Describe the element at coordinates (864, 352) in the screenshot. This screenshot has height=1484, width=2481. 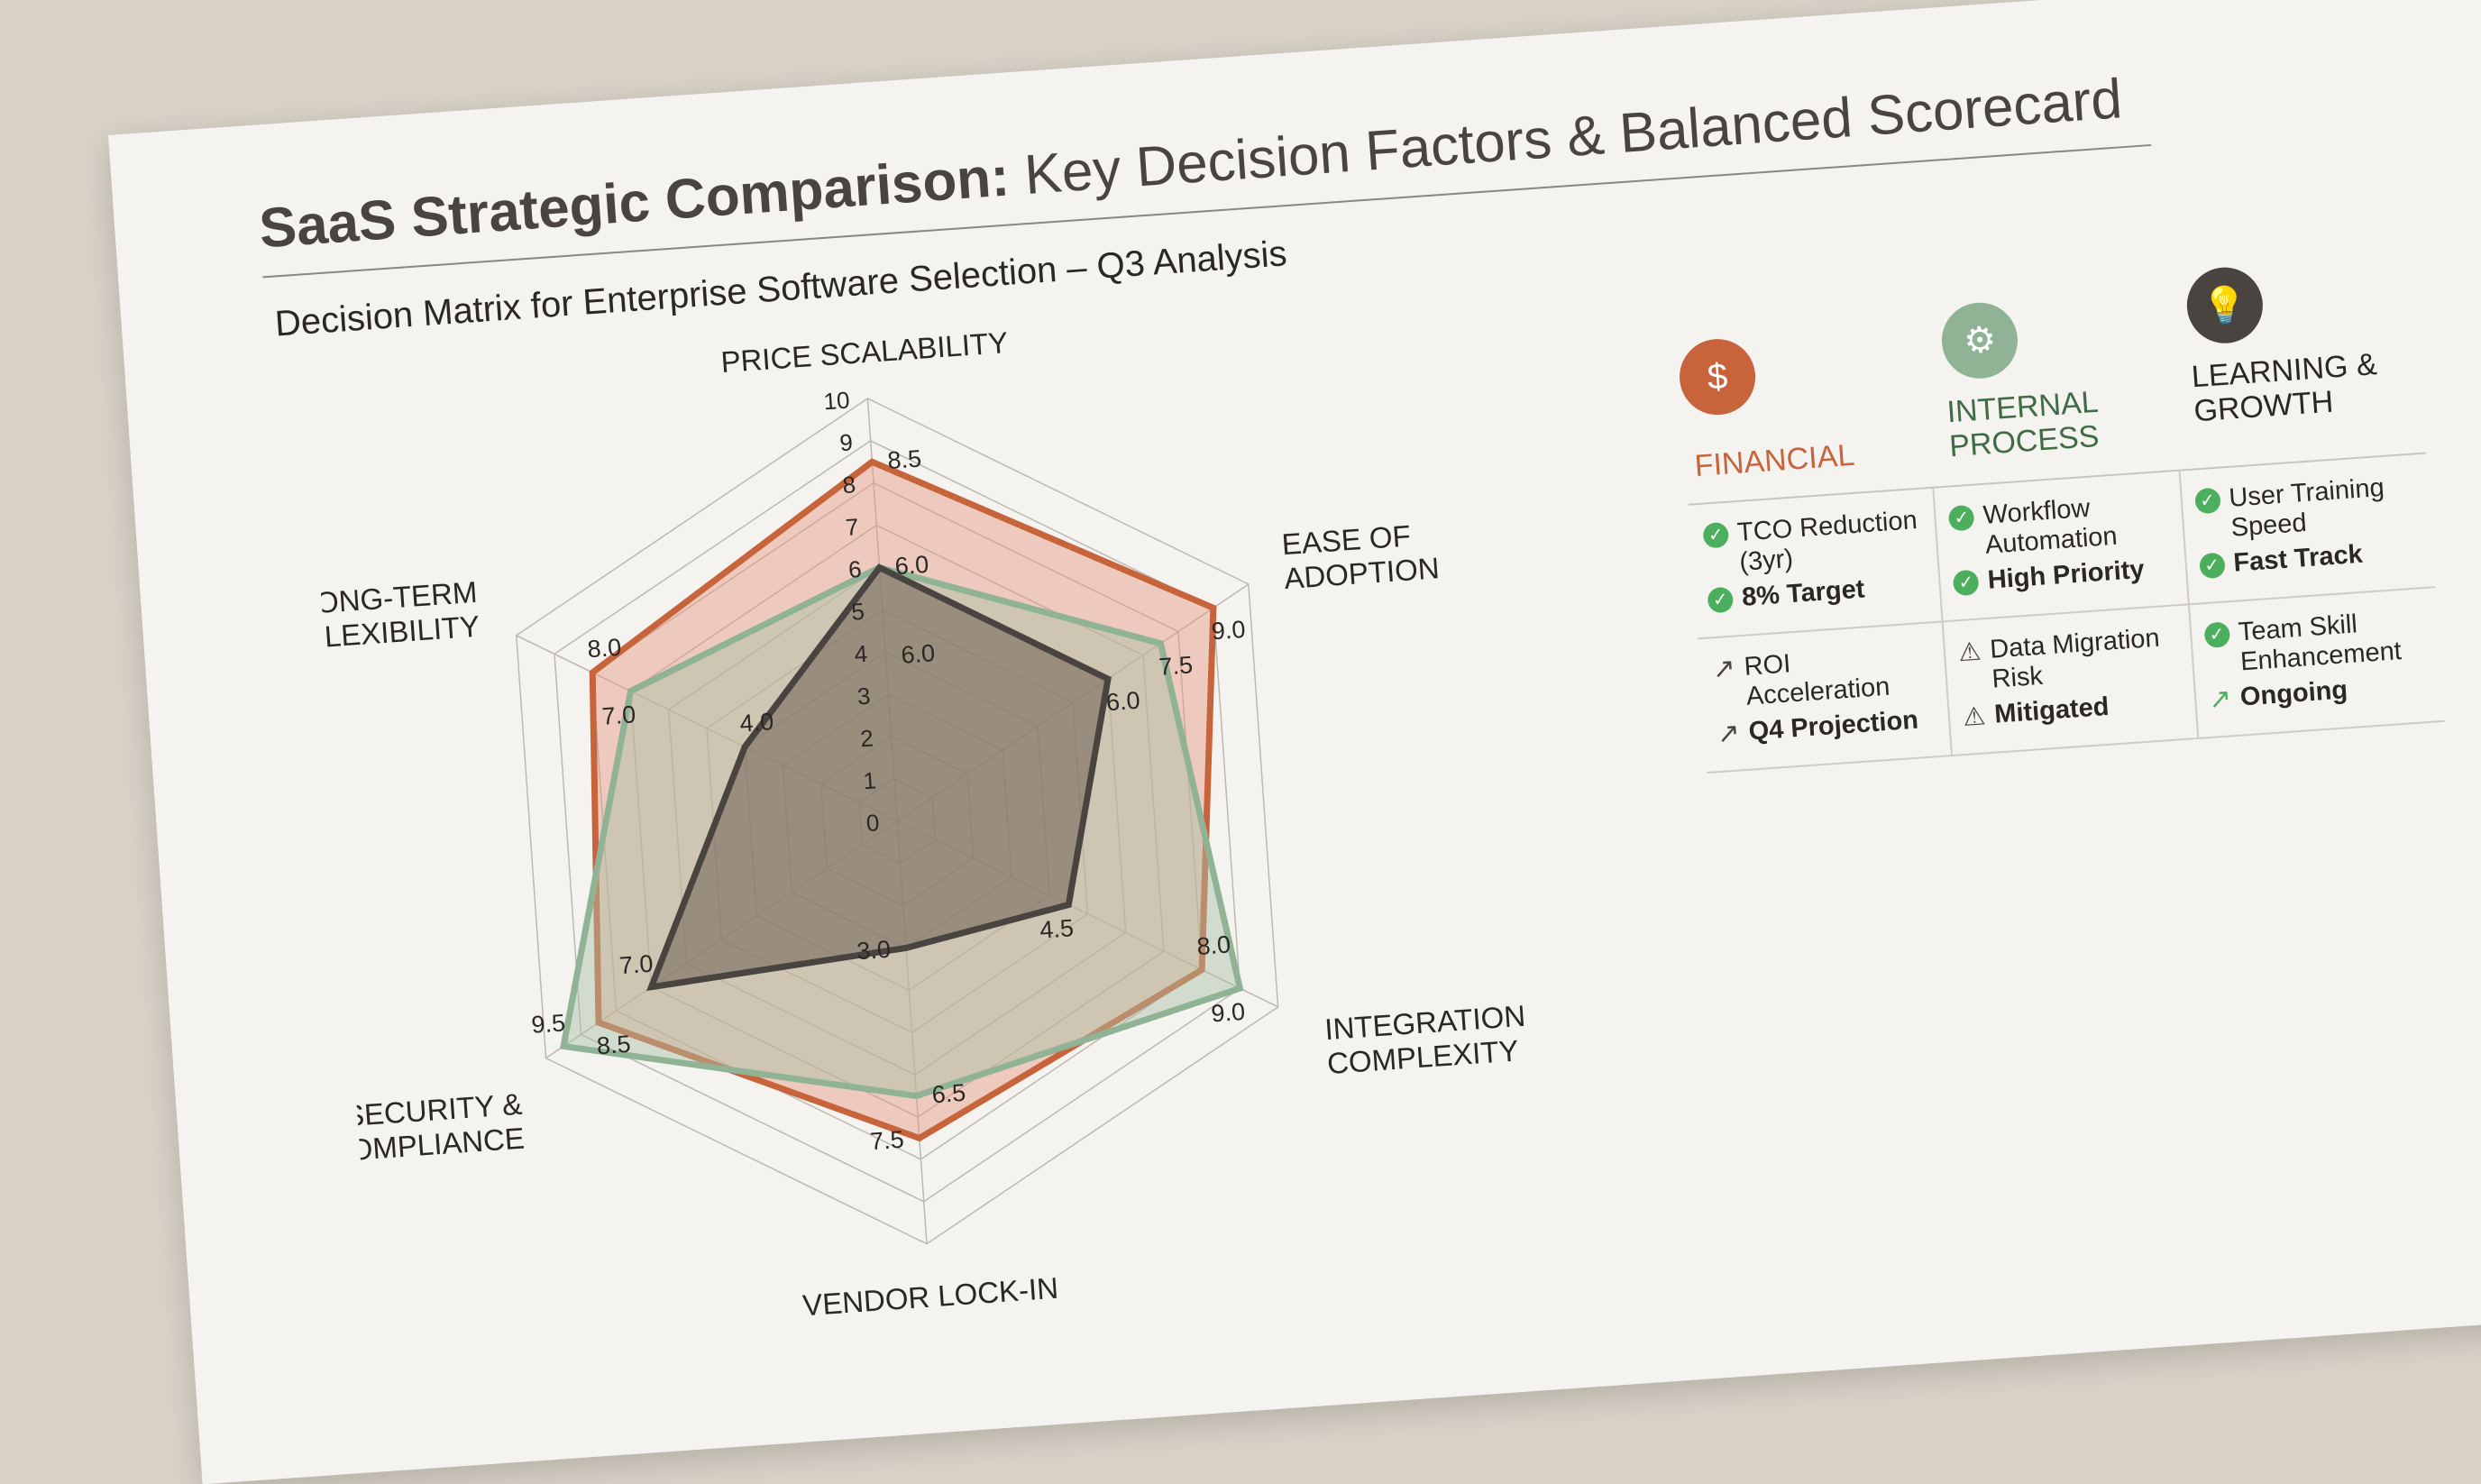
I see `axis-label: PRICE SCALABILITY` at that location.